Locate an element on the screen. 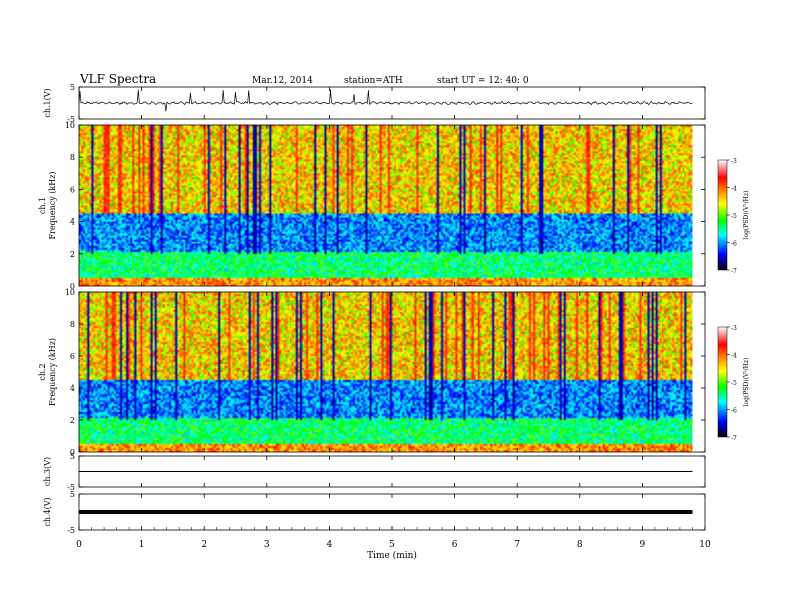 Image resolution: width=792 pixels, height=612 pixels. time-axis-label: Time (min) is located at coordinates (392, 555).